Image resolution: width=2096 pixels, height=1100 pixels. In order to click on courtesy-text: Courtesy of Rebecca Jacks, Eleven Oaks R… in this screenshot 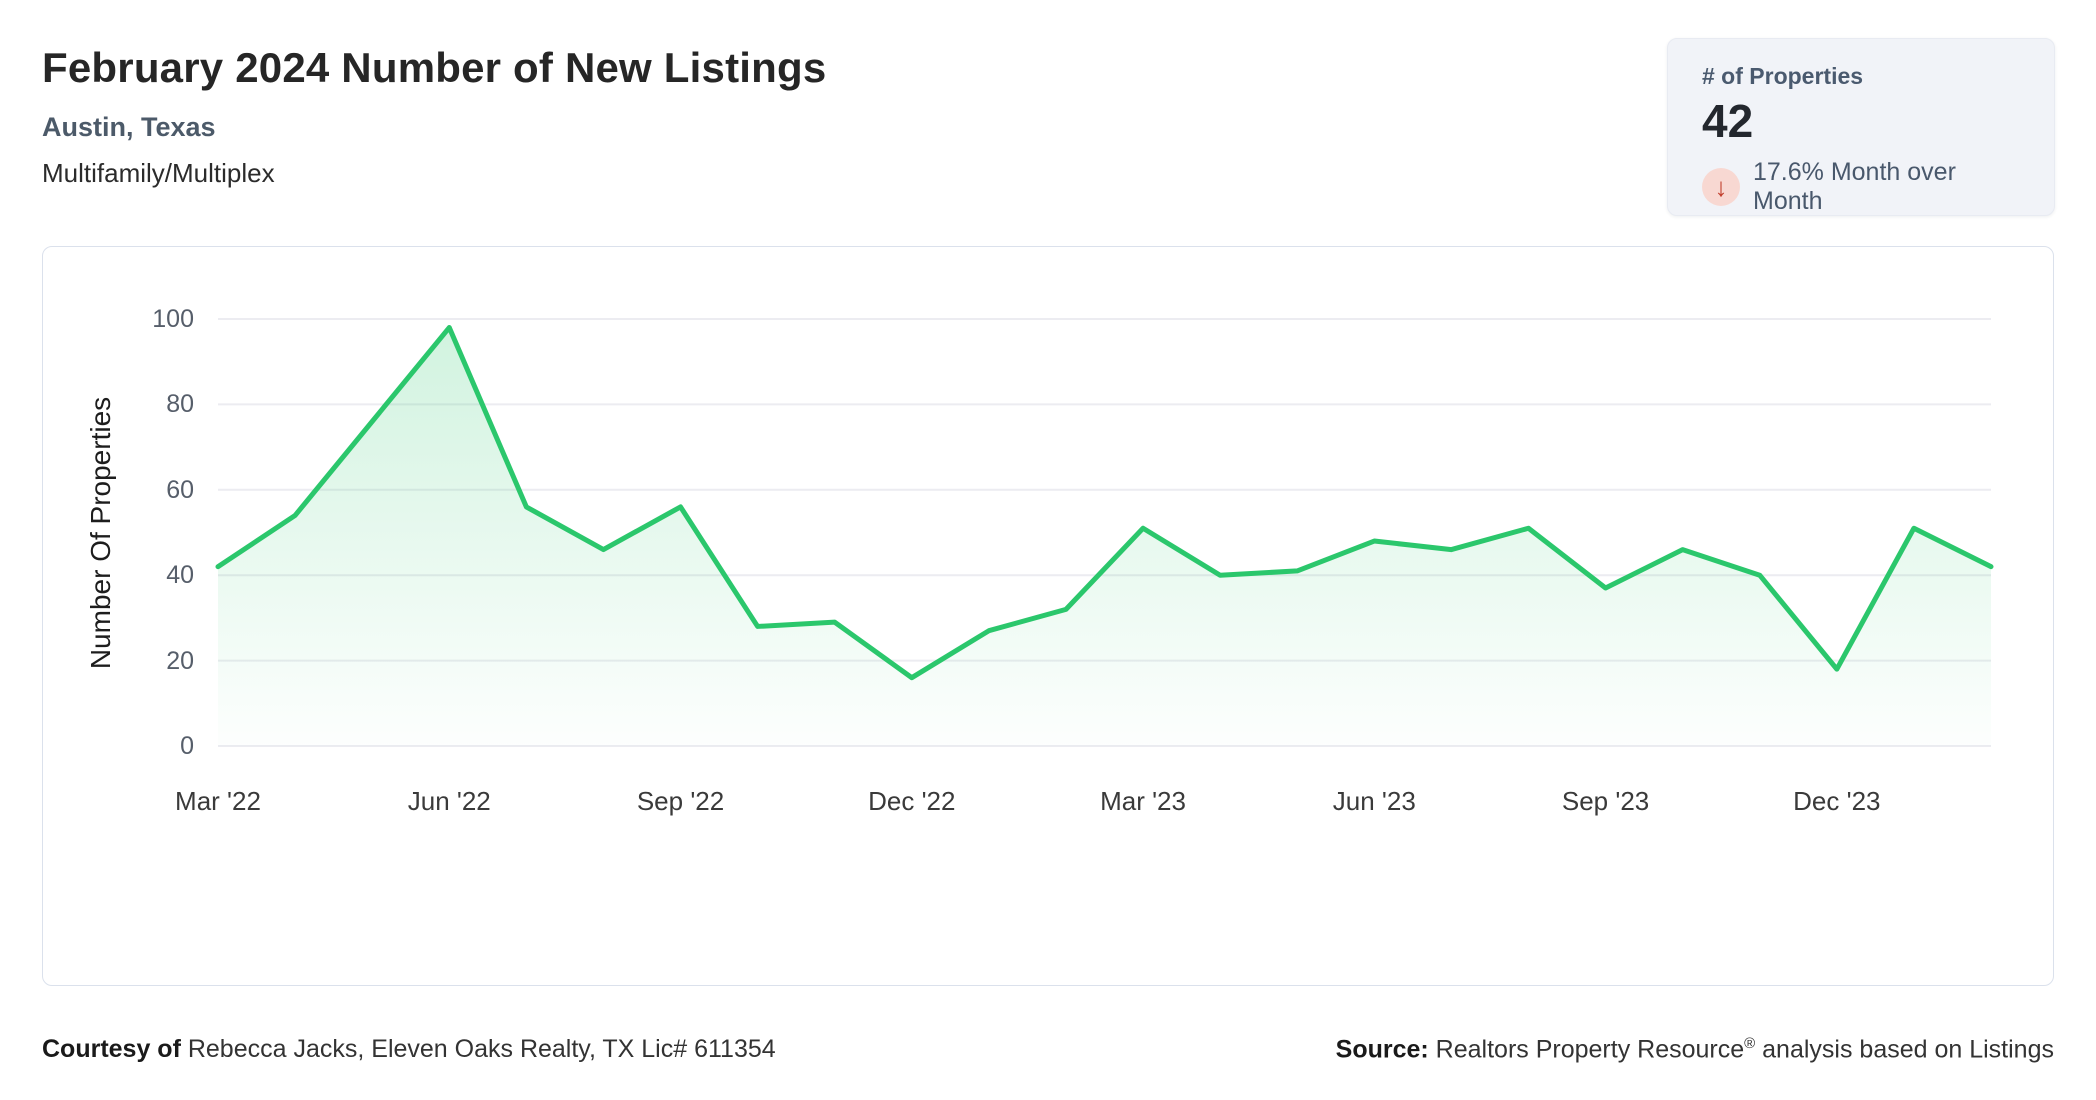, I will do `click(409, 1049)`.